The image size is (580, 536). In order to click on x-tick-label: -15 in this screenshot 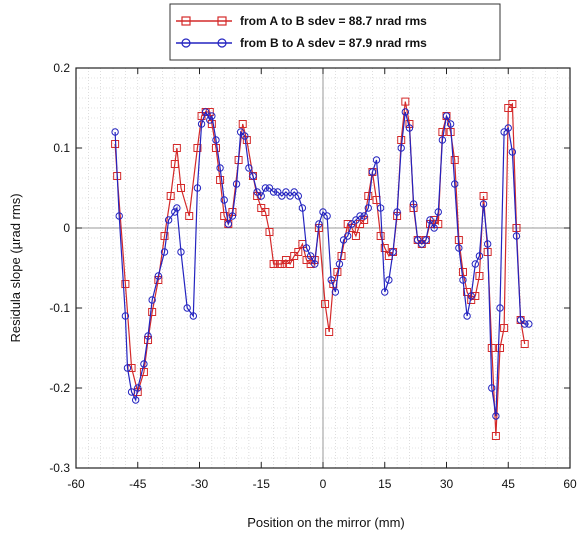, I will do `click(262, 484)`.